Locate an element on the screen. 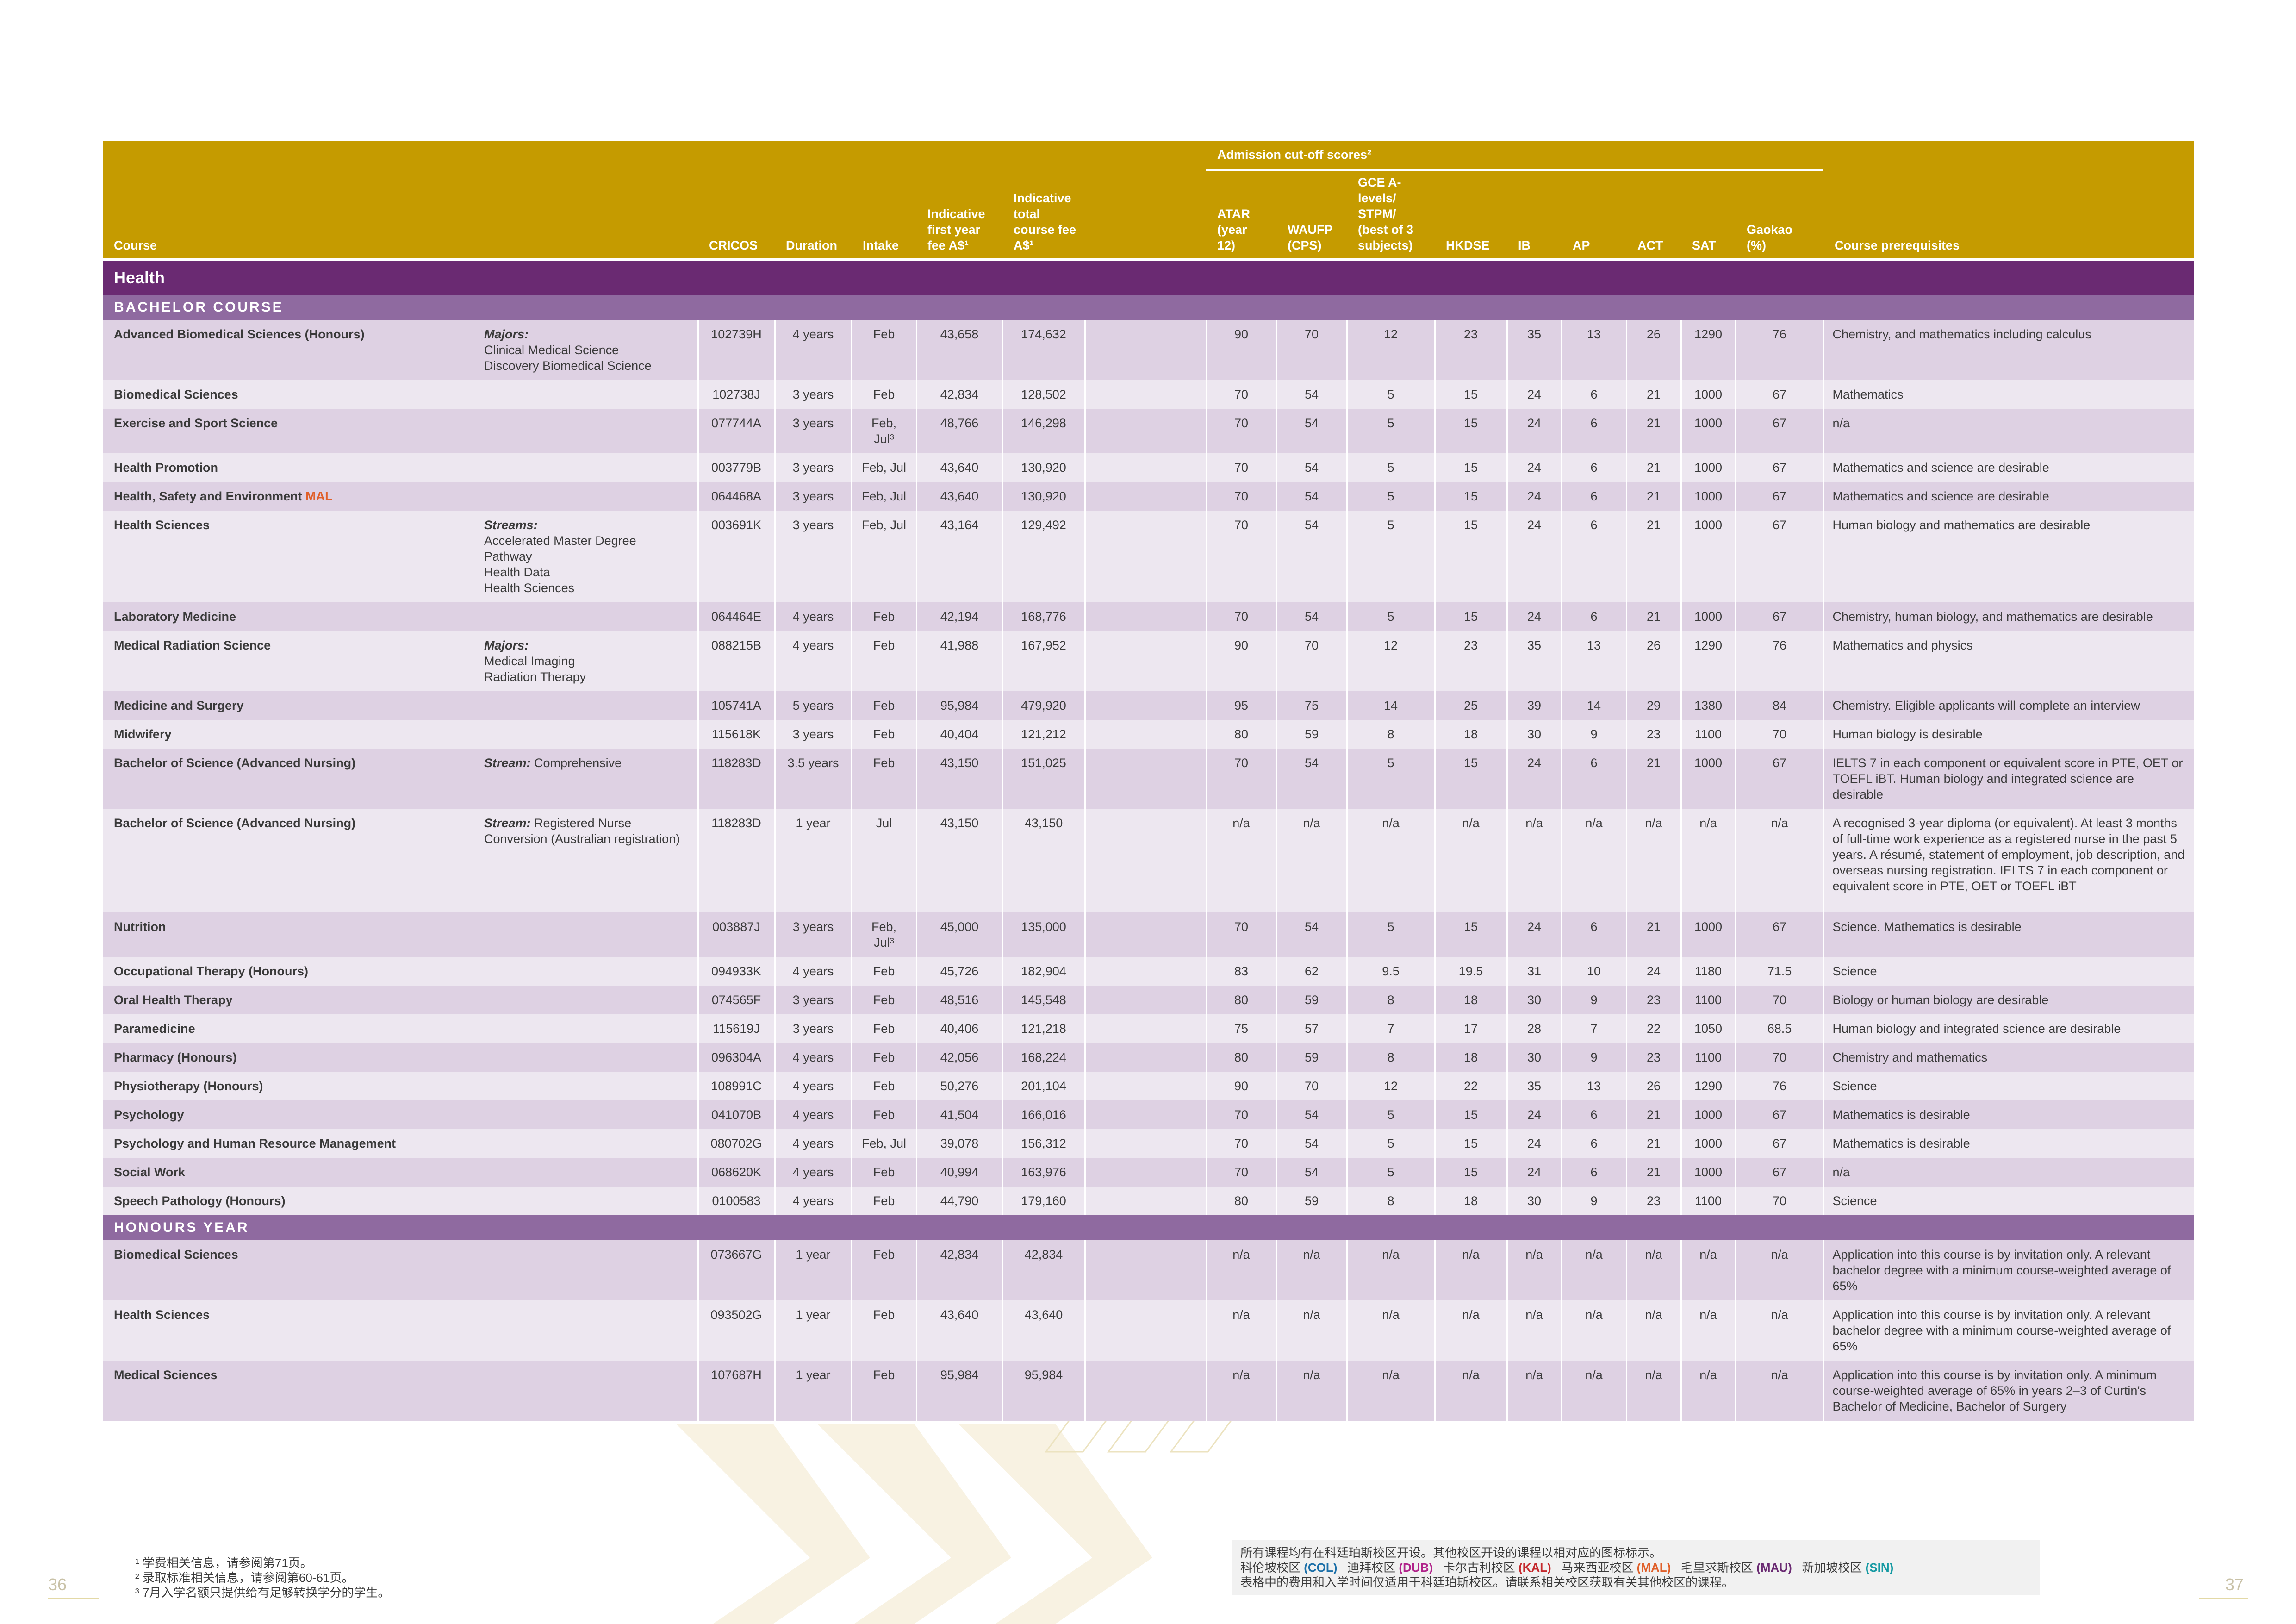 The height and width of the screenshot is (1624, 2296). course-prerequisites: Science is located at coordinates (2008, 971).